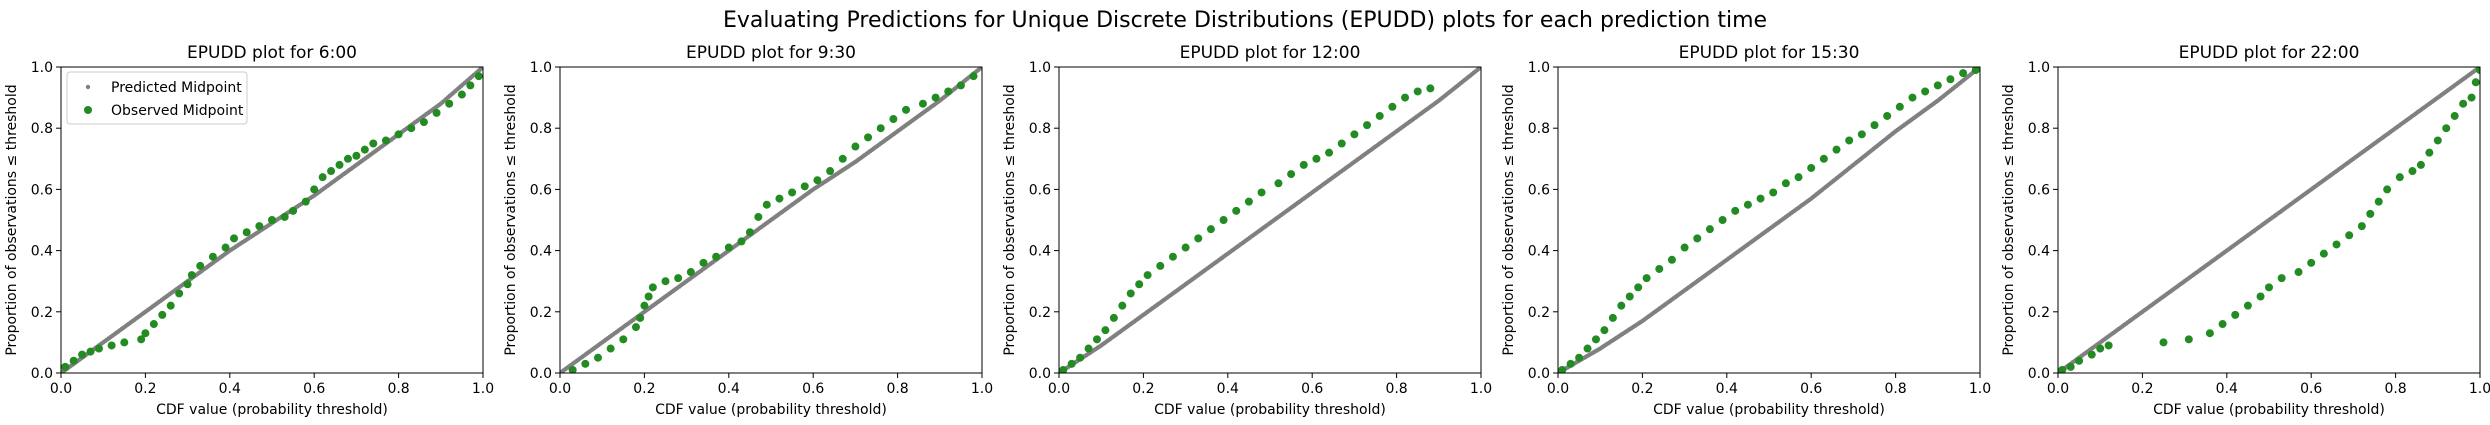 The width and height of the screenshot is (2490, 425). Describe the element at coordinates (1040, 252) in the screenshot. I see `y-tick-label: 0.4` at that location.